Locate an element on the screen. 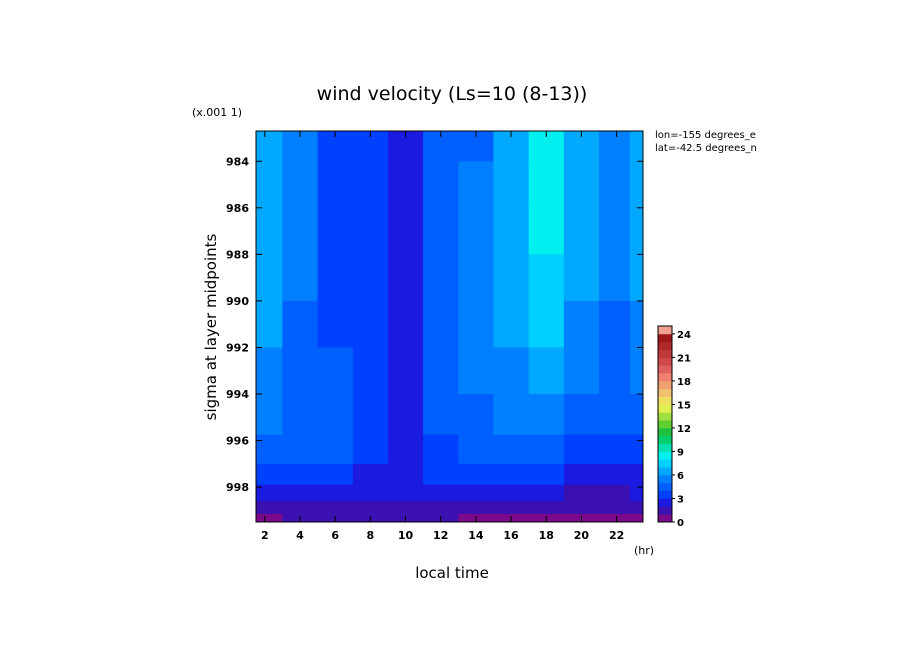  colorbar: 0 3 6 9 12 15 18 21 24 is located at coordinates (674, 427).